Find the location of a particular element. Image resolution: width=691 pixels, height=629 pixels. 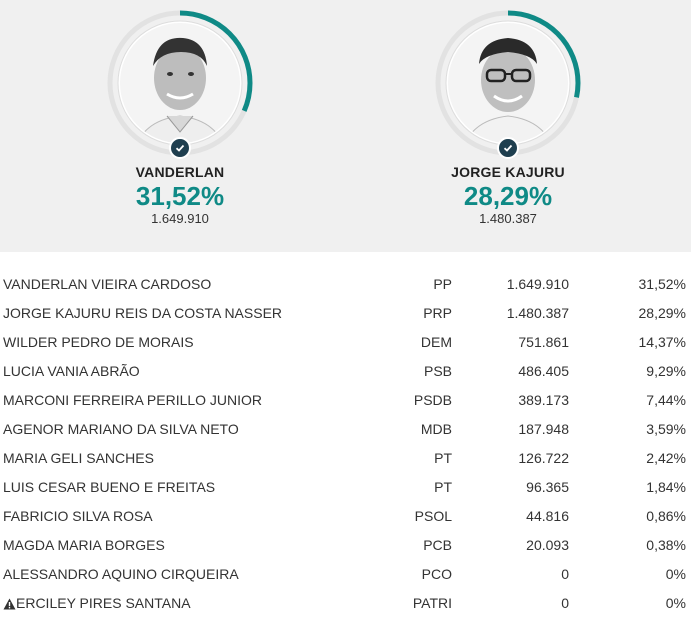

votes: 187.948 is located at coordinates (543, 429).